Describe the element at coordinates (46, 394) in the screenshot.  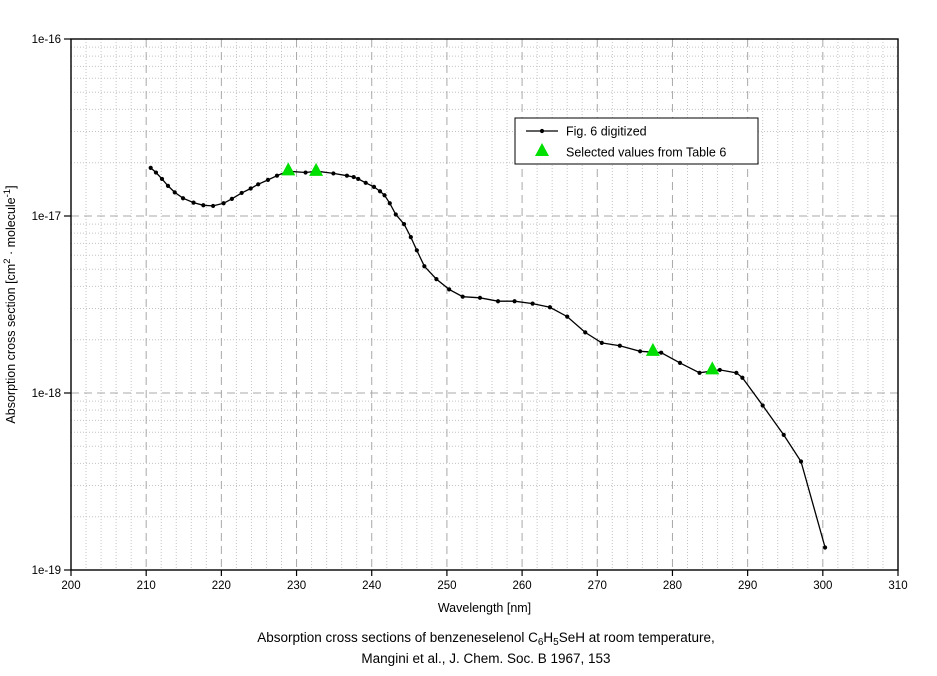
I see `y-tick-label: 1e-18` at that location.